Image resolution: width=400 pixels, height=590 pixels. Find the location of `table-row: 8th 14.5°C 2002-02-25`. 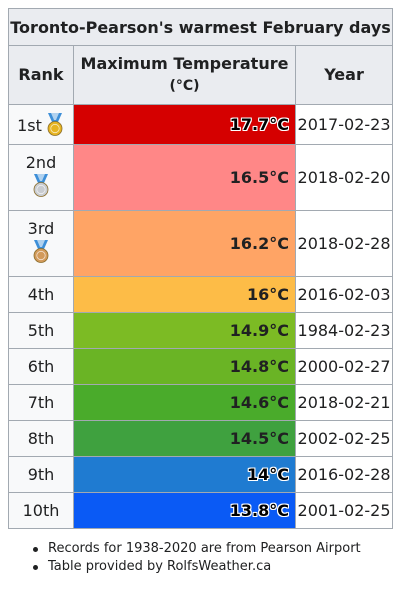

table-row: 8th 14.5°C 2002-02-25 is located at coordinates (201, 438).